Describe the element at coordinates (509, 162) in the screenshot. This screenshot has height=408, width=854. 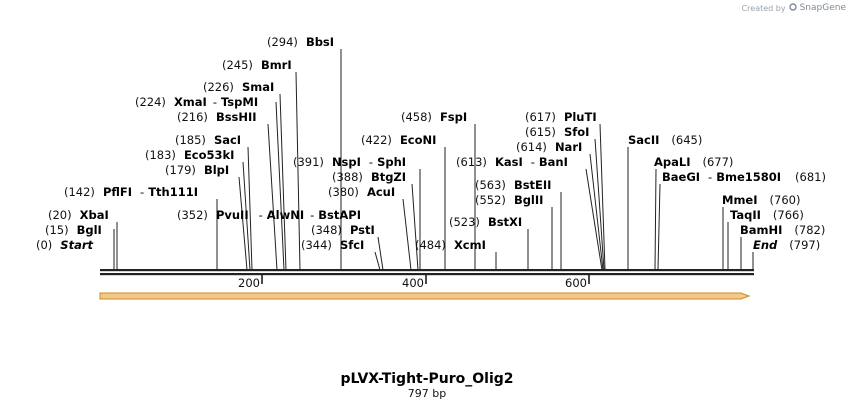
I see `feature-name: KasI` at that location.